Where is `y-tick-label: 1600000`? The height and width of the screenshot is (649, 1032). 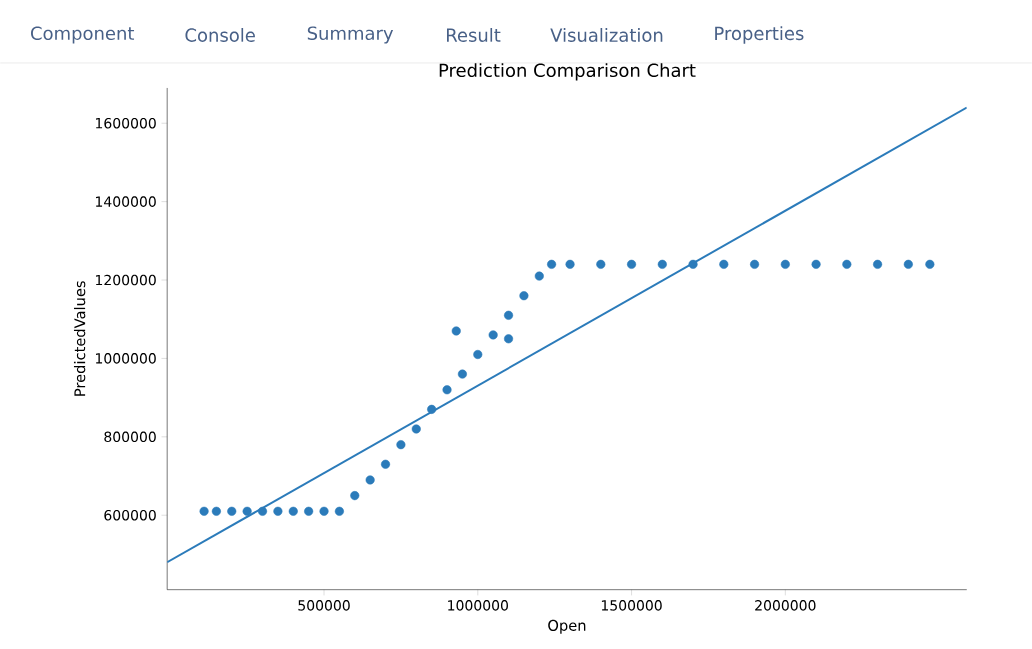
y-tick-label: 1600000 is located at coordinates (125, 123).